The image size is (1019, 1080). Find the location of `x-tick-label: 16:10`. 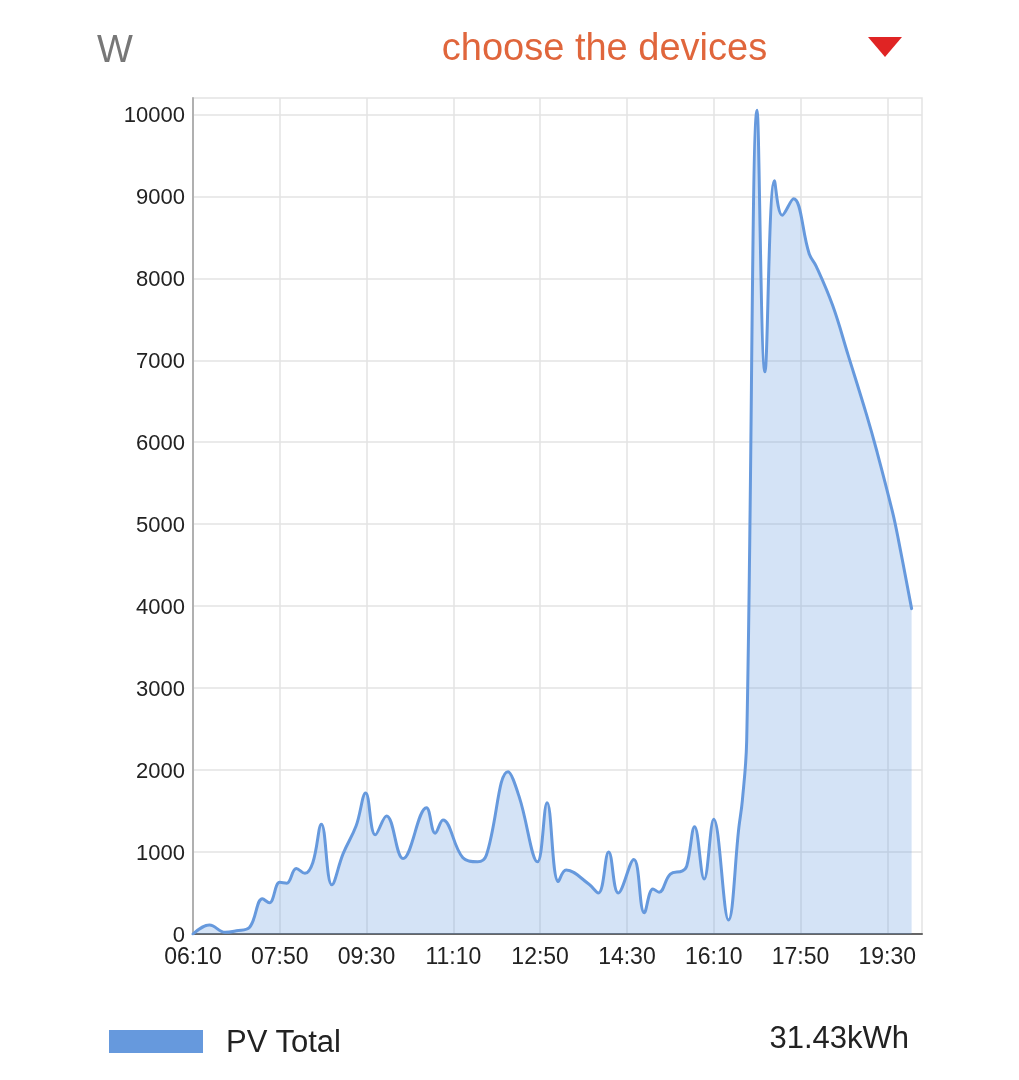

x-tick-label: 16:10 is located at coordinates (713, 955).